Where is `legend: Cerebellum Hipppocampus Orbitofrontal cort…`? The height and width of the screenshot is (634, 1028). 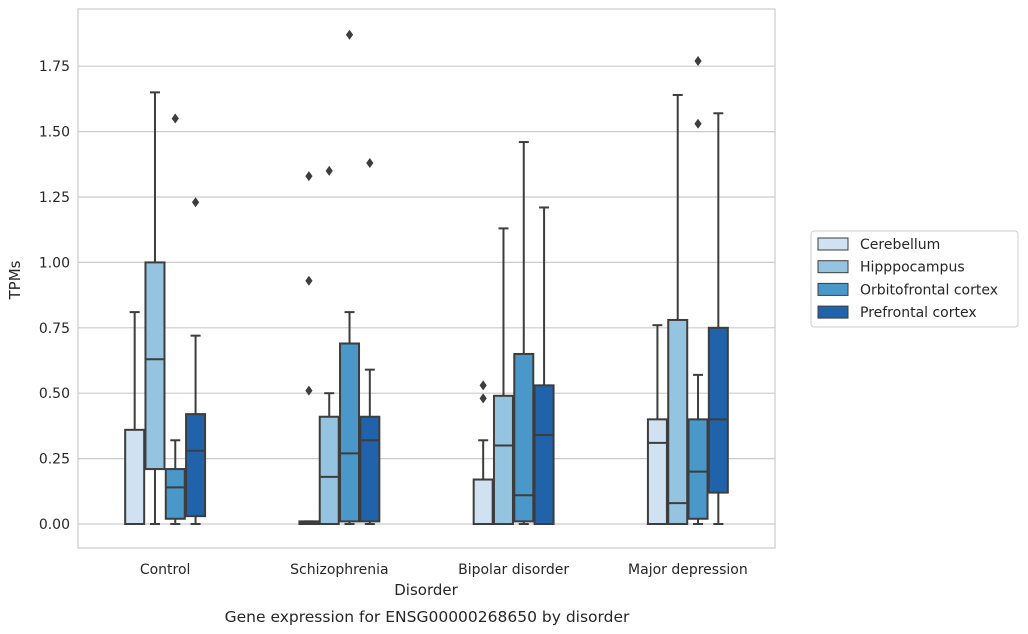 legend: Cerebellum Hipppocampus Orbitofrontal cort… is located at coordinates (914, 279).